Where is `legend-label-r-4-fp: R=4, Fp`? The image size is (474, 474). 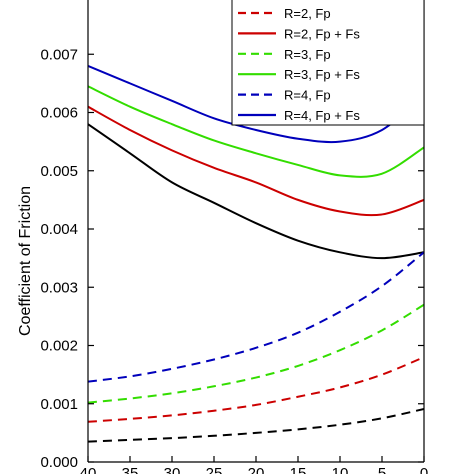
legend-label-r-4-fp: R=4, Fp is located at coordinates (307, 95).